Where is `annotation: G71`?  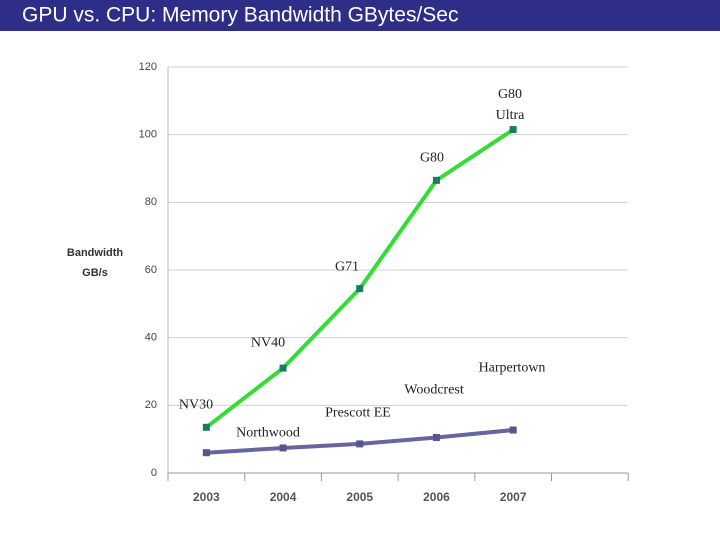
annotation: G71 is located at coordinates (347, 267).